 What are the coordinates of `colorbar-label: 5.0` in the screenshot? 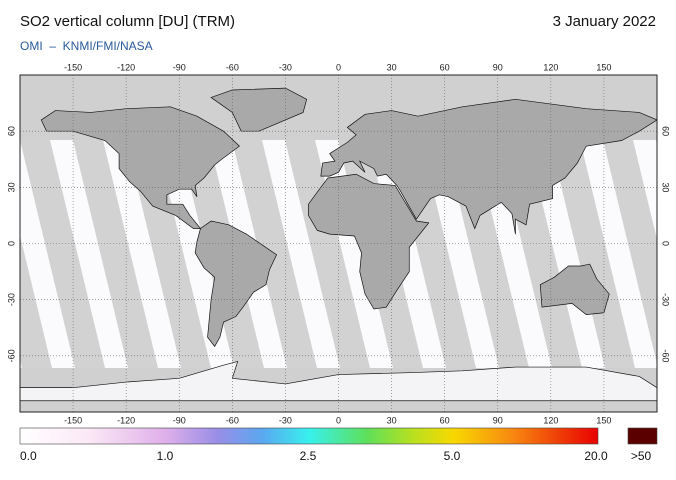 It's located at (452, 456).